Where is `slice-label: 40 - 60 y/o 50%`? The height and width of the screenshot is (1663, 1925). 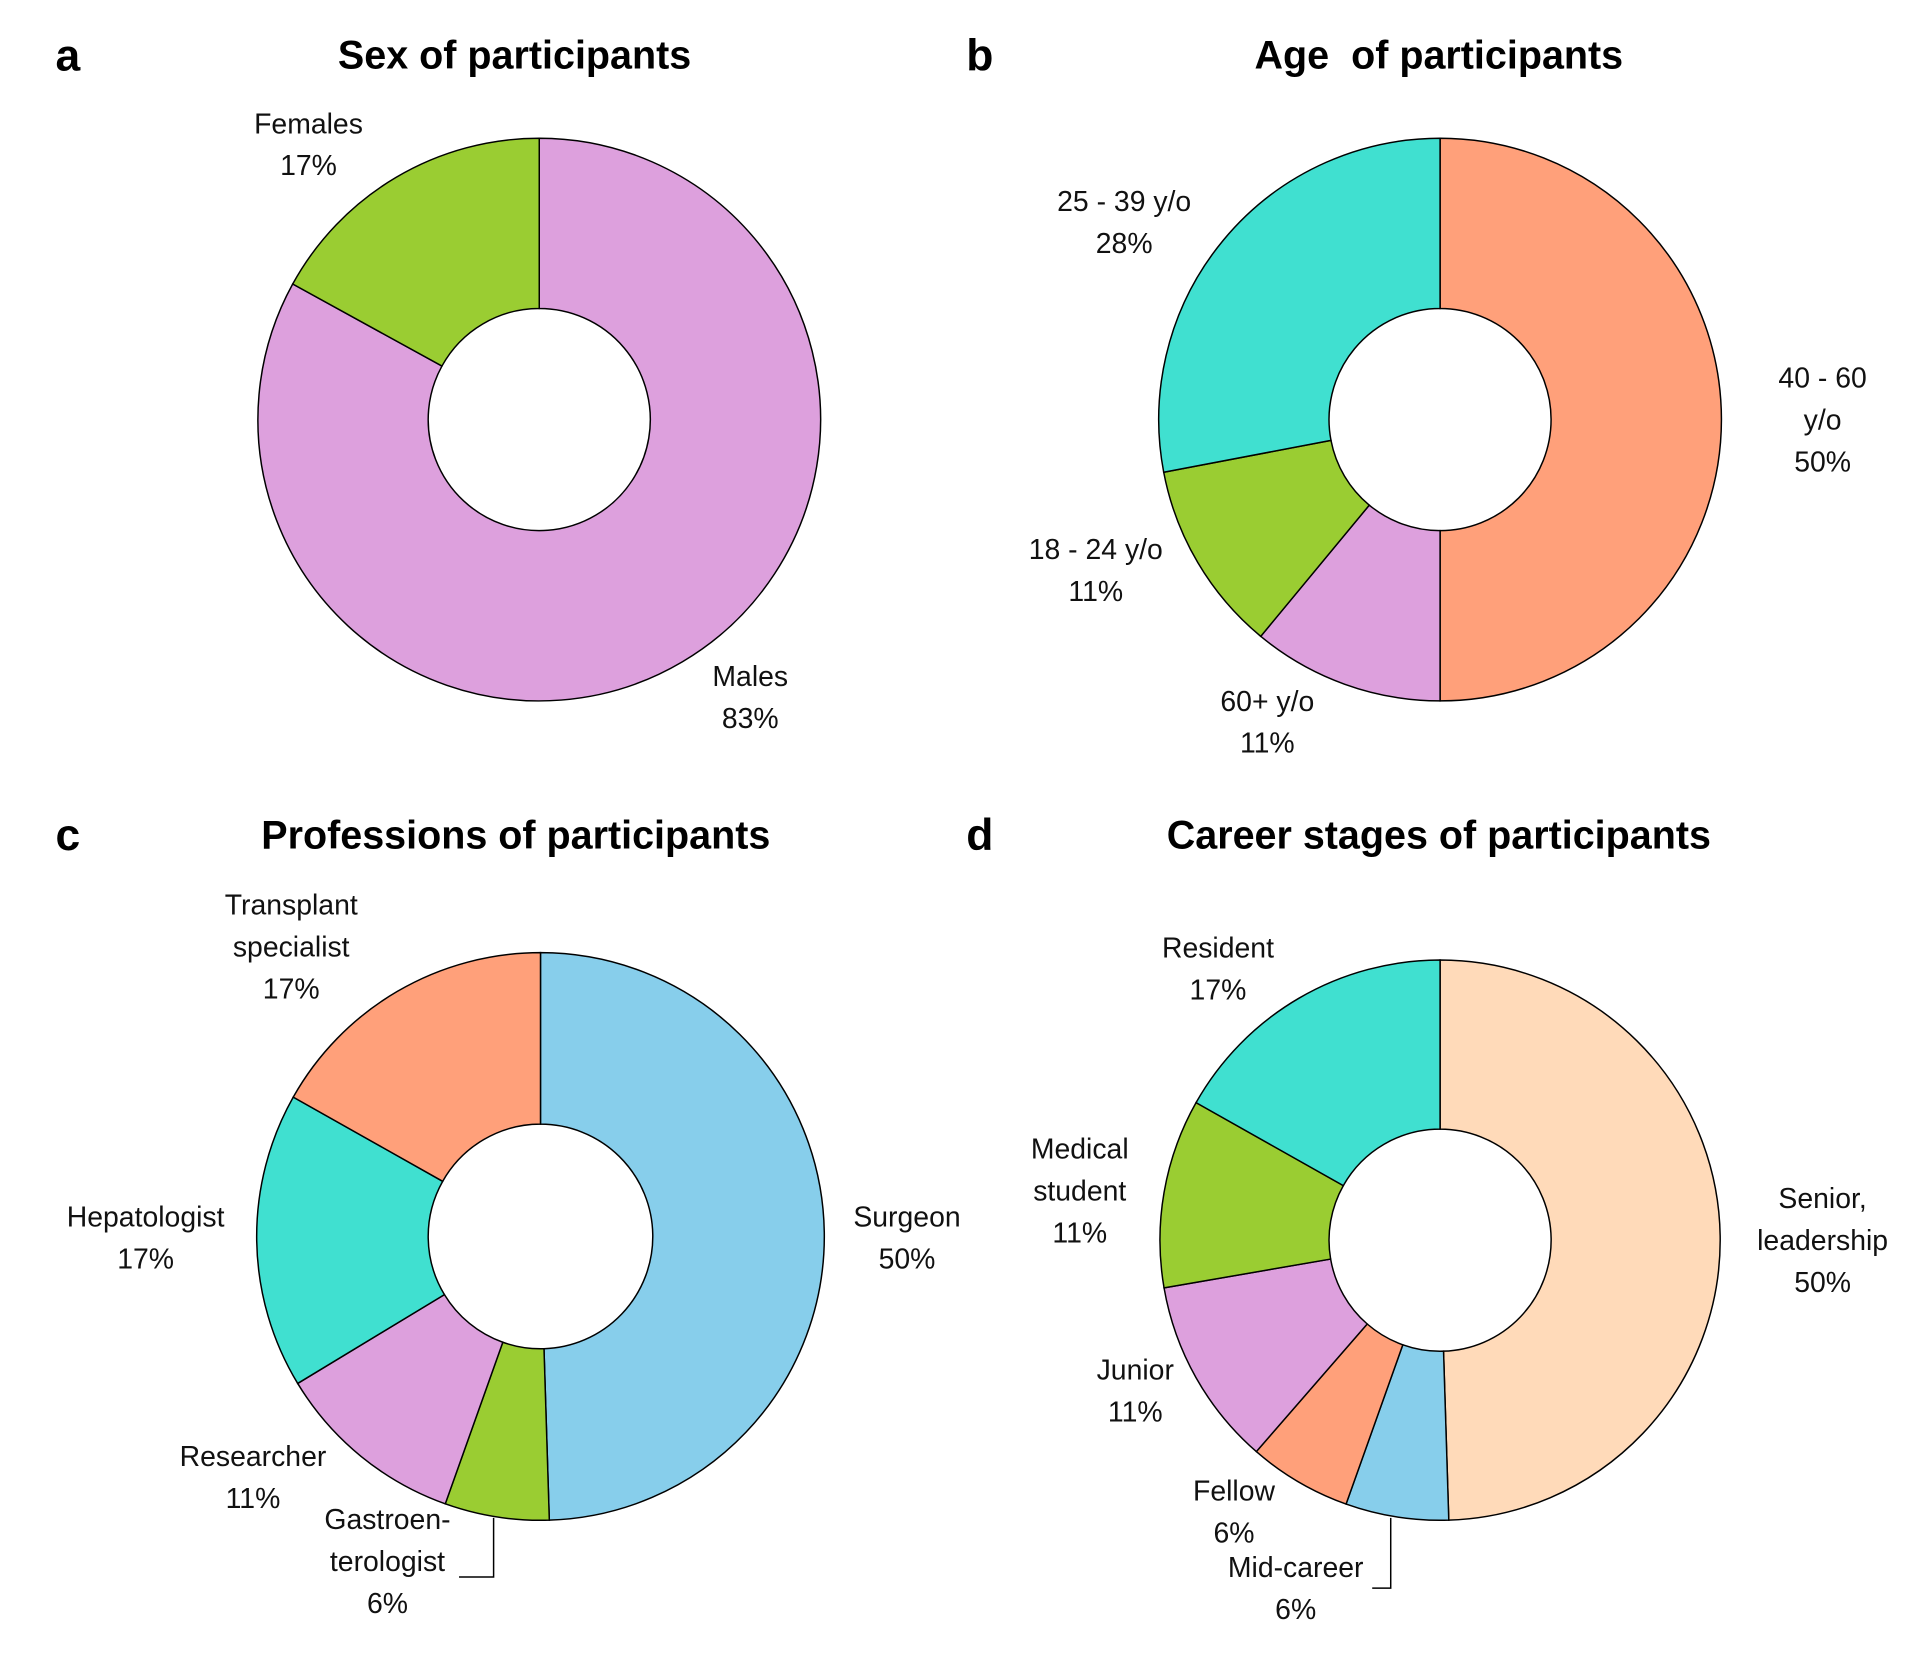 slice-label: 40 - 60 y/o 50% is located at coordinates (1822, 420).